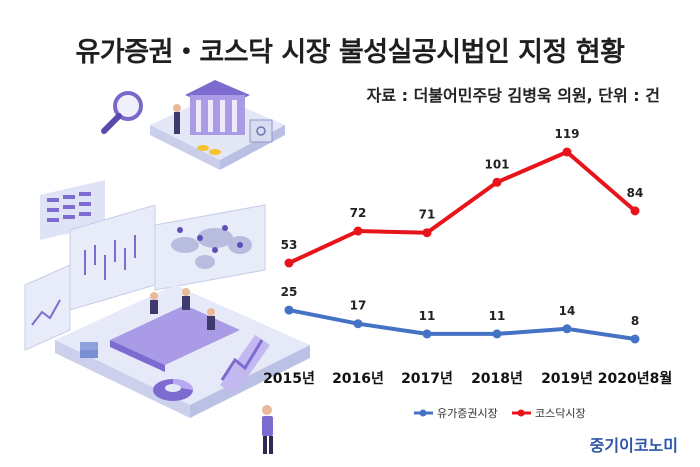 The width and height of the screenshot is (700, 467). I want to click on legend-item-kosdaq: 코스닥시장, so click(549, 413).